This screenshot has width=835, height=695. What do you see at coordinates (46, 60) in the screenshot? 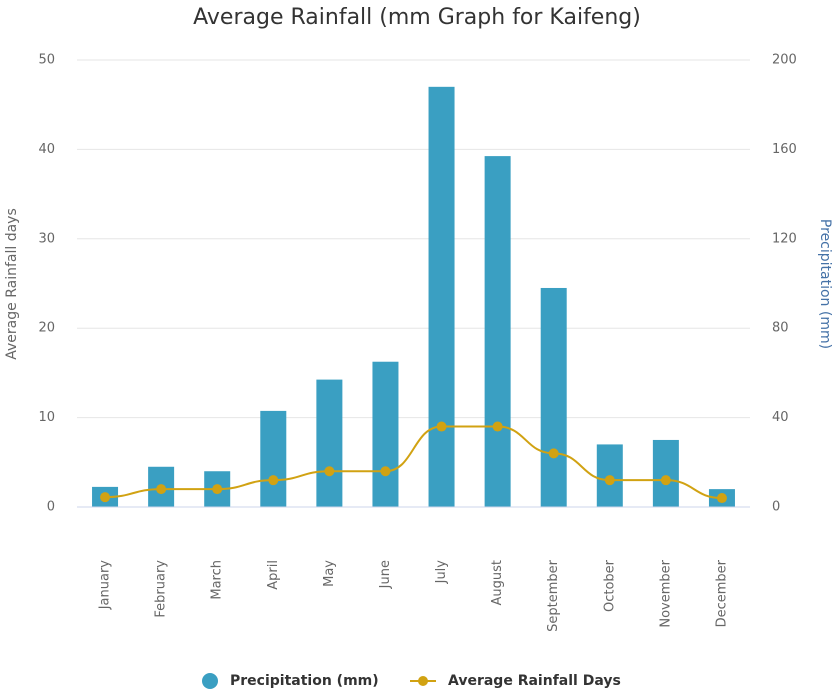
I see `y-tick-label: 50` at bounding box center [46, 60].